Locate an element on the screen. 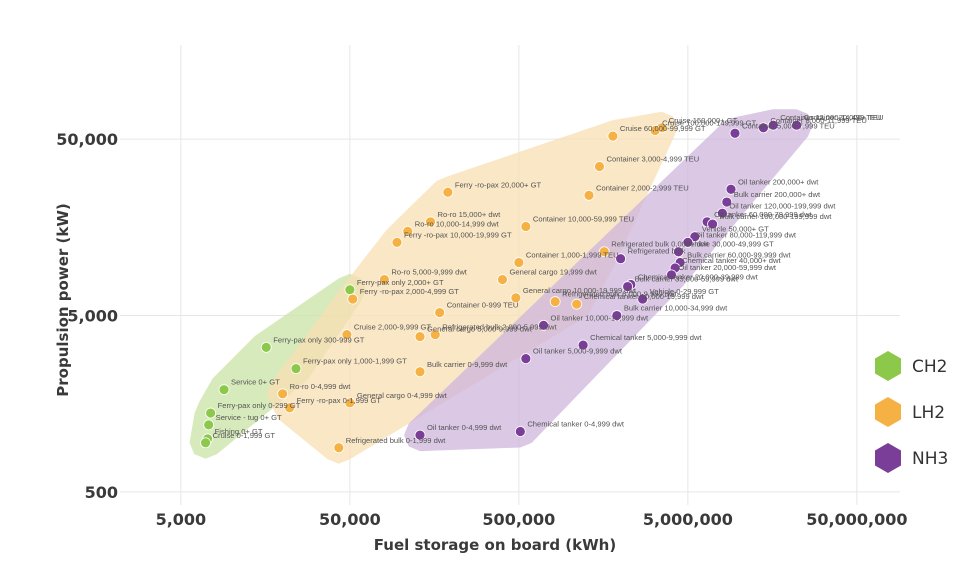 Image resolution: width=974 pixels, height=571 pixels. point-label: Oil tanker 5,000-9,999 dwt is located at coordinates (578, 351).